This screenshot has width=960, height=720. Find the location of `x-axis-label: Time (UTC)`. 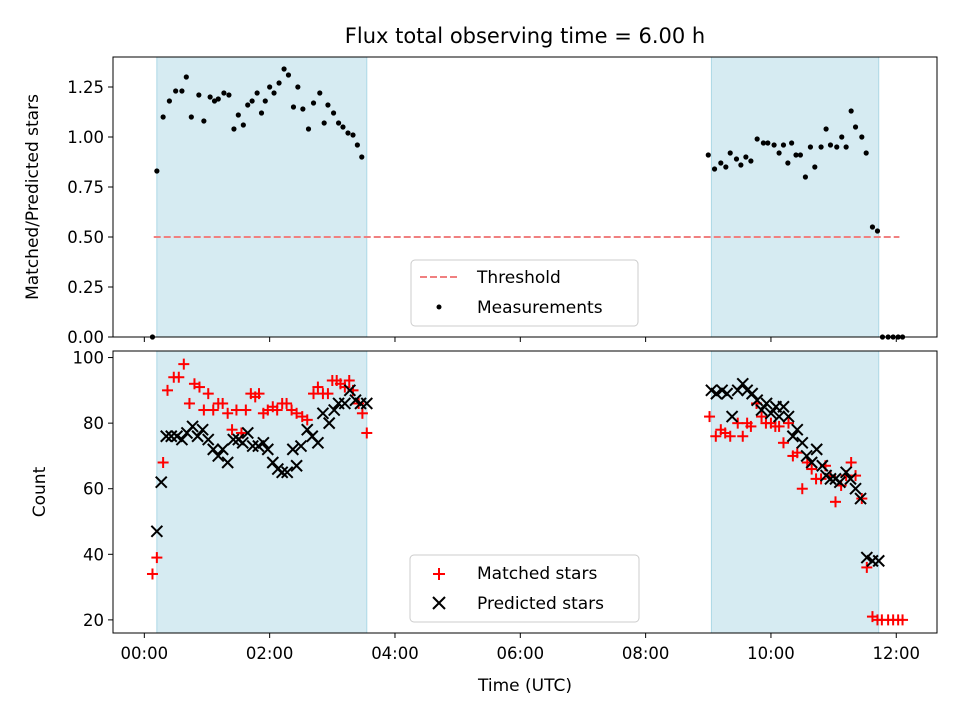

x-axis-label: Time (UTC) is located at coordinates (524, 686).